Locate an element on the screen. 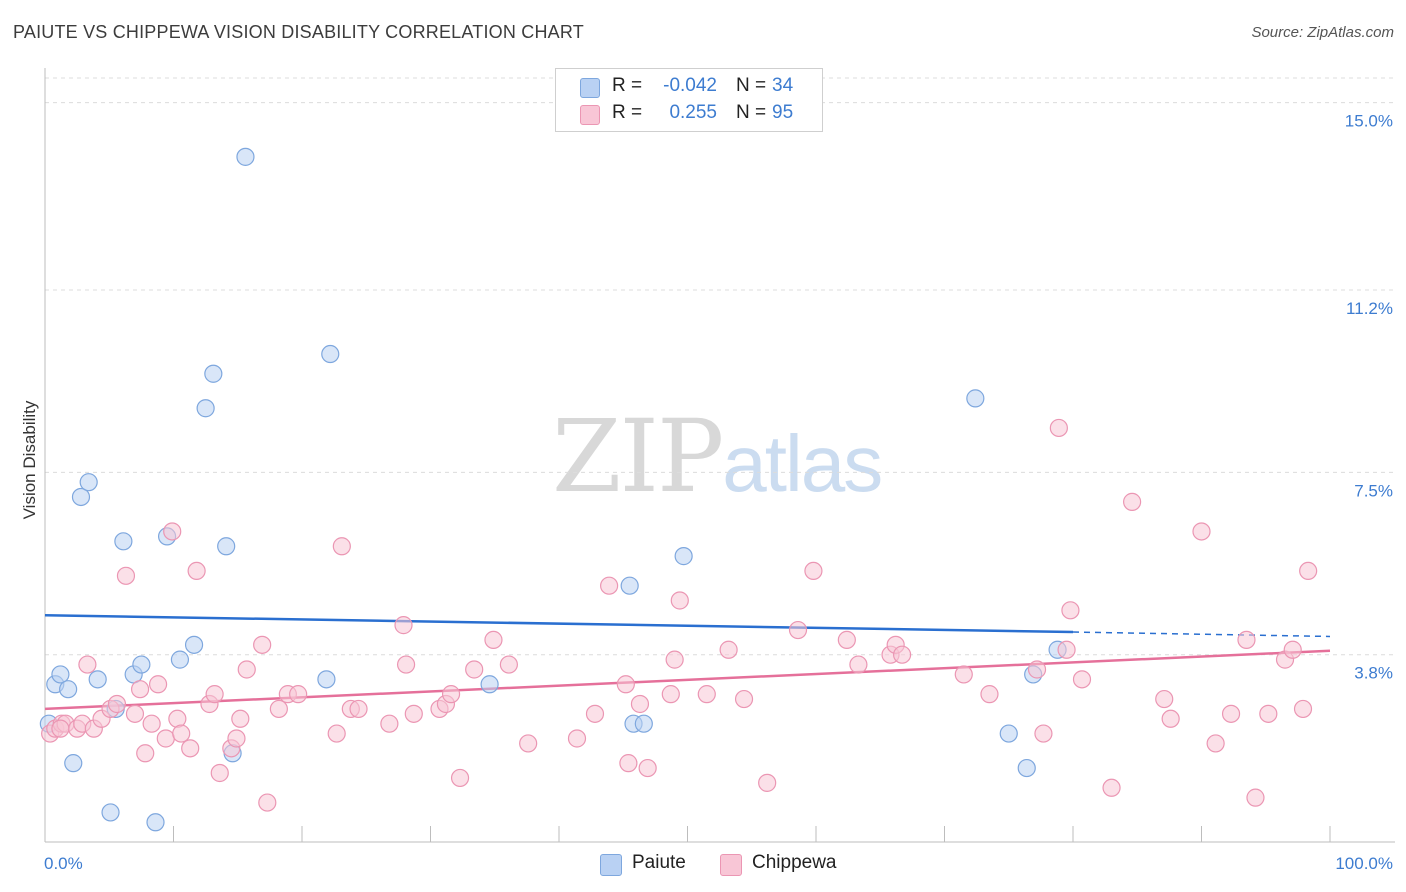 The image size is (1406, 892). paiute-swatch is located at coordinates (590, 88).